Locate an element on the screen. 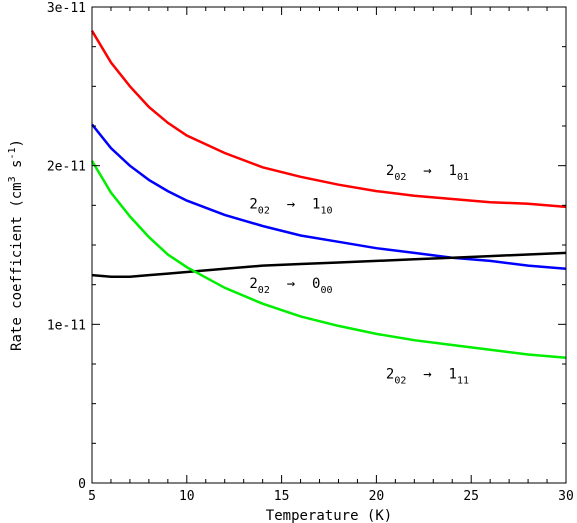 The width and height of the screenshot is (577, 523). x-tick-label: 20 is located at coordinates (377, 496).